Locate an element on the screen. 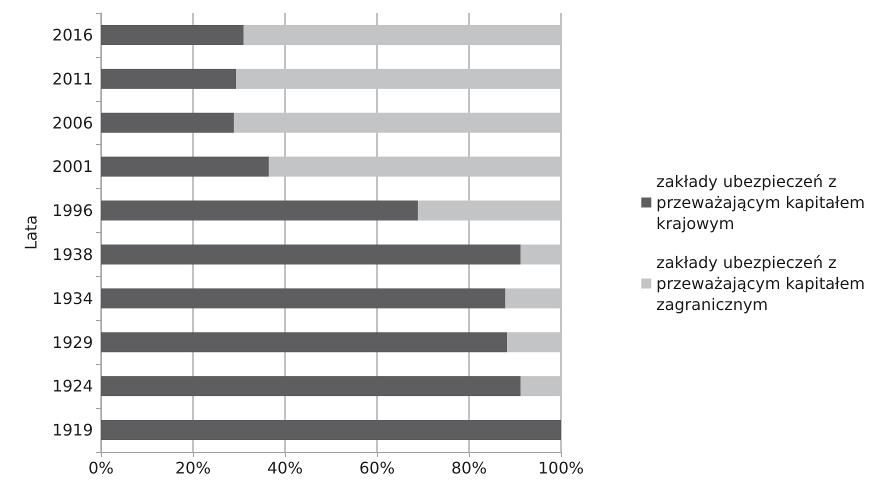 The width and height of the screenshot is (880, 486). y-tick-label: 1938 is located at coordinates (72, 254).